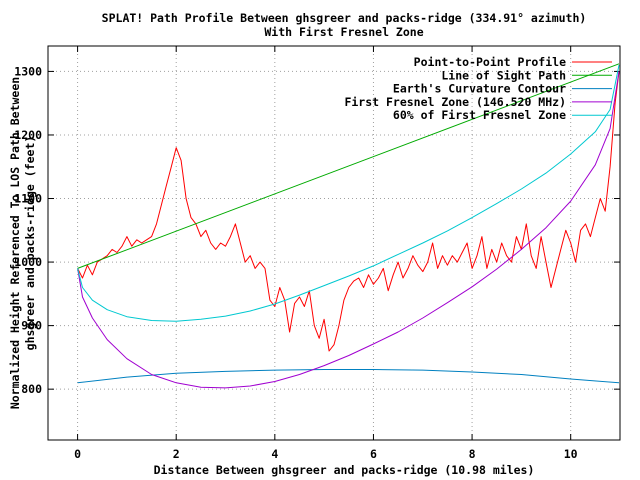 The width and height of the screenshot is (640, 480). Describe the element at coordinates (343, 32) in the screenshot. I see `chart-subtitle: With First Fresnel Zone` at that location.